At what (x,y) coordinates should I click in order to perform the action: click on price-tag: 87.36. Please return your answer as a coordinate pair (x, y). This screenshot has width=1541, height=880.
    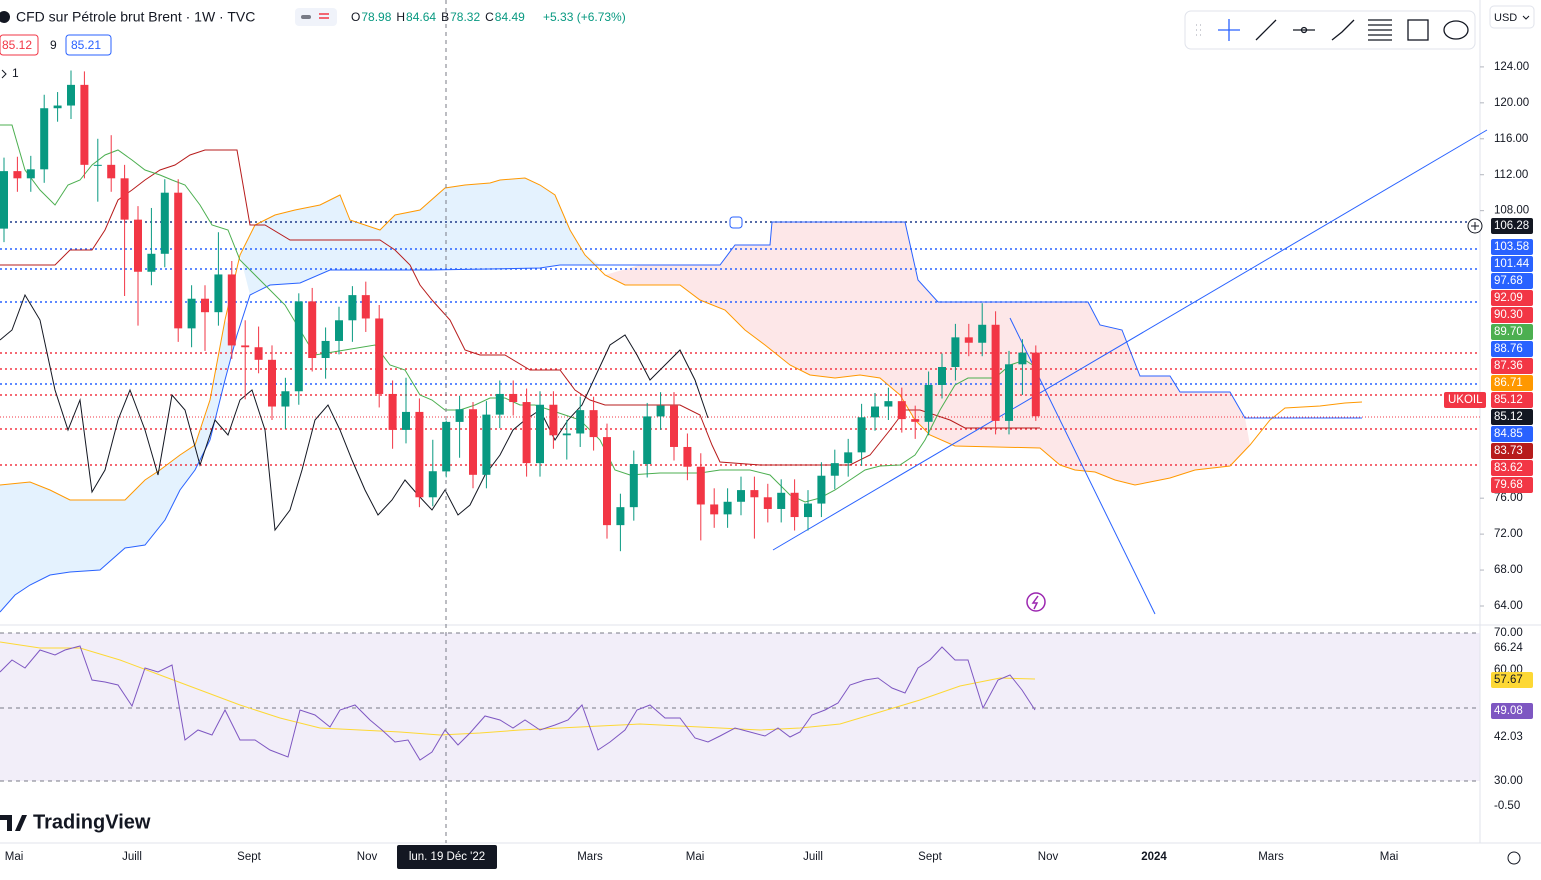
    Looking at the image, I should click on (1508, 366).